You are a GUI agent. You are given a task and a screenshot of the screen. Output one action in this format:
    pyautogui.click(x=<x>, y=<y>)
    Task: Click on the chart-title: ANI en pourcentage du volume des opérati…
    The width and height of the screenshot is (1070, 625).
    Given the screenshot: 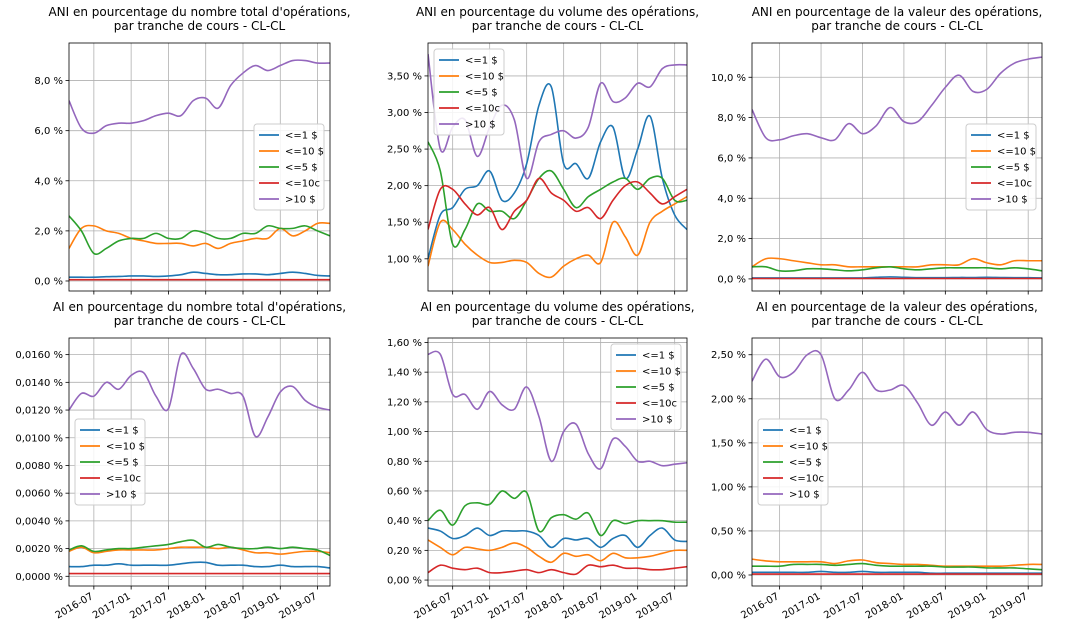 What is the action you would take?
    pyautogui.click(x=557, y=12)
    